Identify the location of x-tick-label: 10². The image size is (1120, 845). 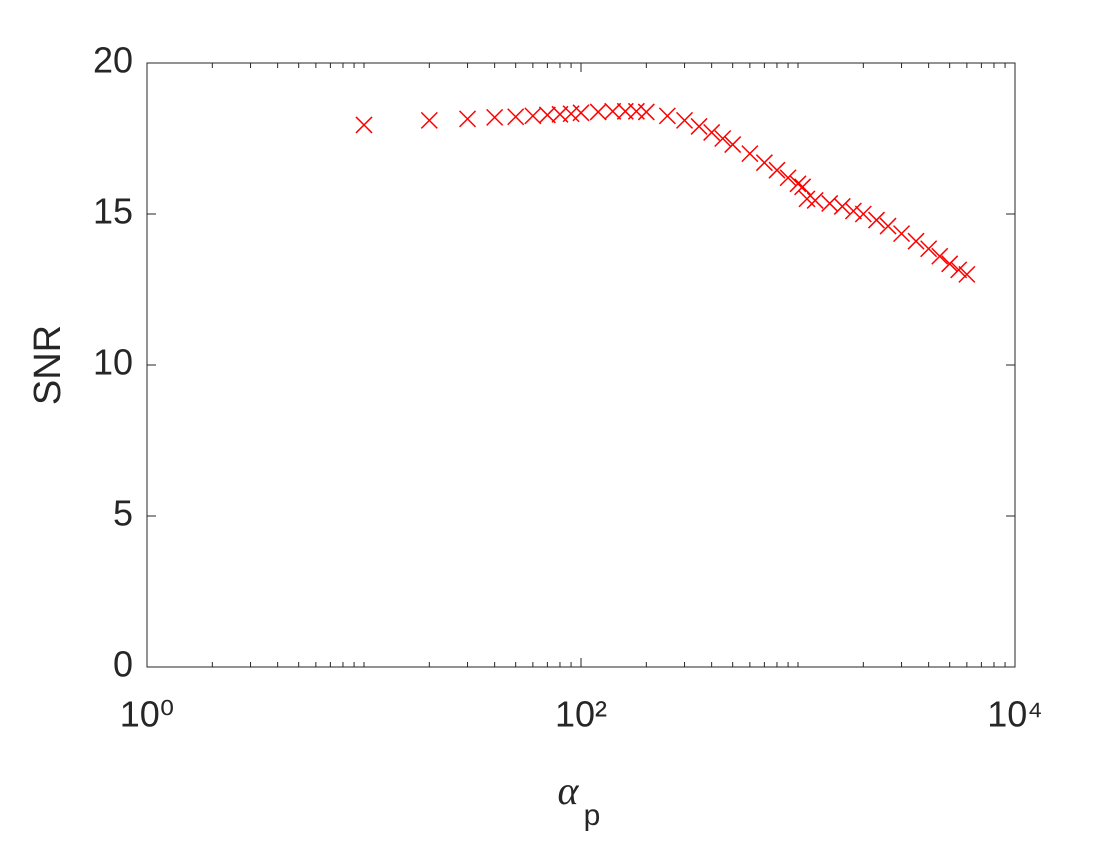
(581, 714).